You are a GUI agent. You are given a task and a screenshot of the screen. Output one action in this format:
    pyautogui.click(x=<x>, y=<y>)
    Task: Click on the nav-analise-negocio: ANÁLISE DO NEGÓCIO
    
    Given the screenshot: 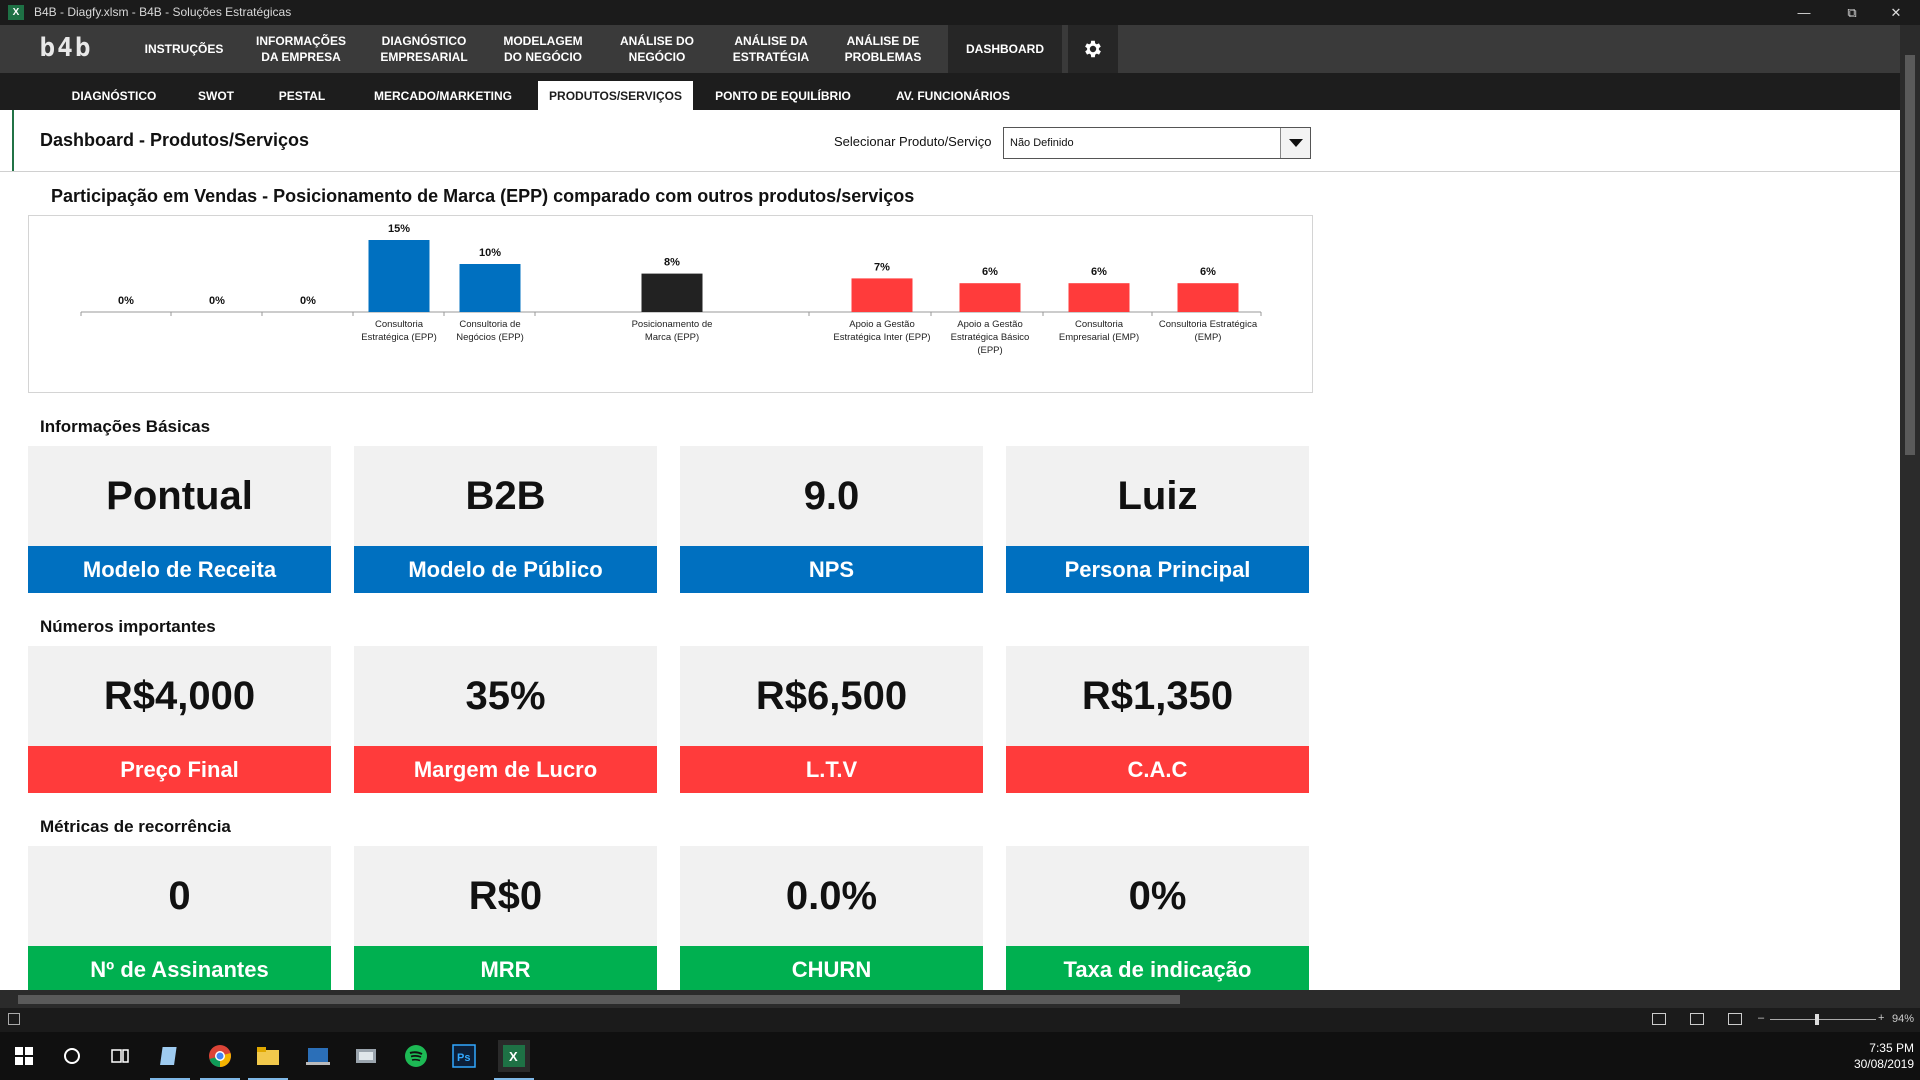 What is the action you would take?
    pyautogui.click(x=656, y=49)
    